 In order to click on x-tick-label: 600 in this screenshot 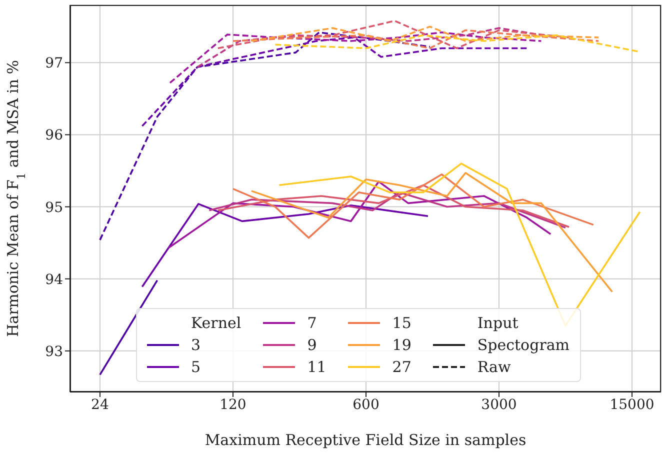, I will do `click(366, 404)`.